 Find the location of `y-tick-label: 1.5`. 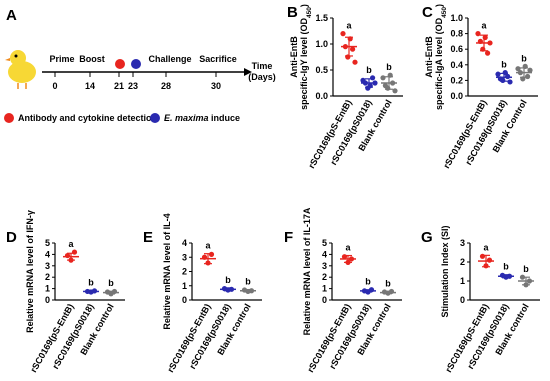

y-tick-label: 1.5 is located at coordinates (321, 18).